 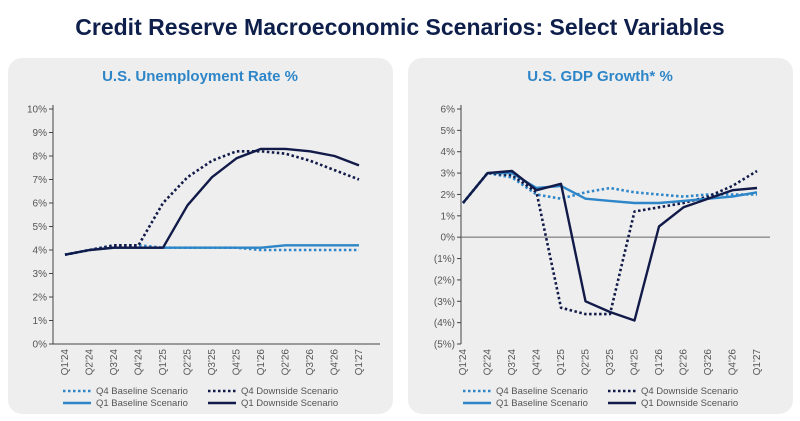 What do you see at coordinates (37, 110) in the screenshot?
I see `y-tick-label: 10%` at bounding box center [37, 110].